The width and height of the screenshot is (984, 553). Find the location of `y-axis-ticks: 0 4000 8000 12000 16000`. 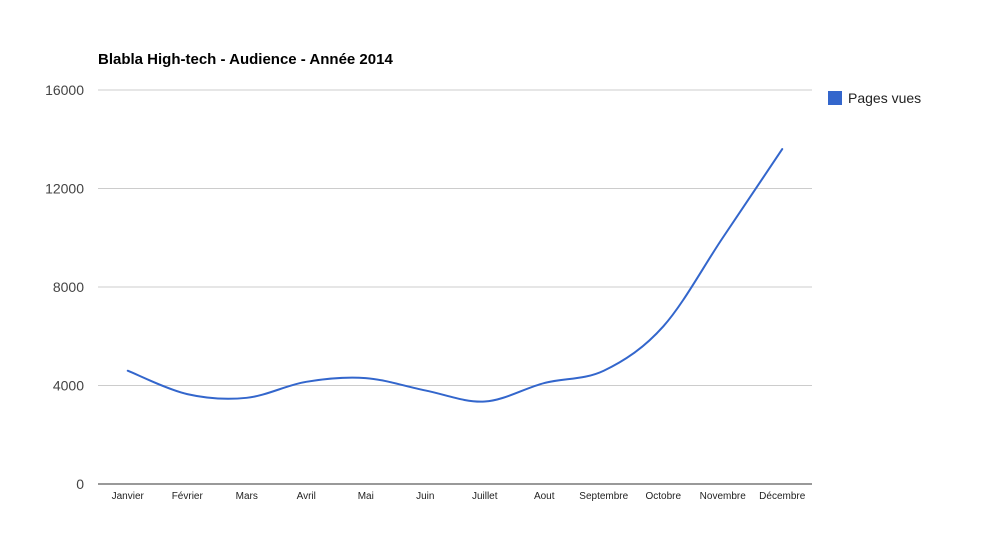

y-axis-ticks: 0 4000 8000 12000 16000 is located at coordinates (64, 287).